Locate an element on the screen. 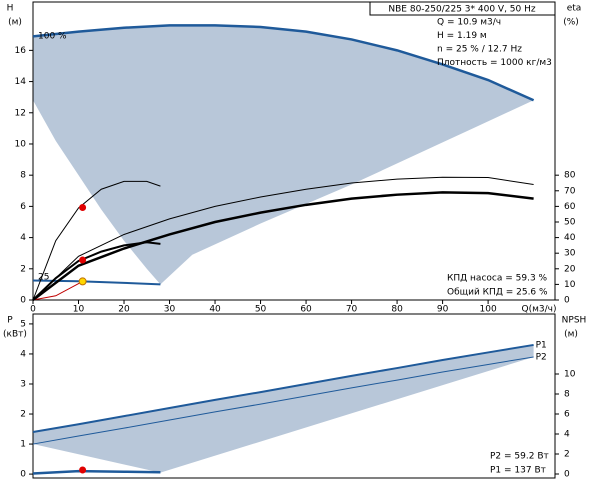 The image size is (592, 480). info-text: n = 25 % / 12.7 Hz is located at coordinates (479, 50).